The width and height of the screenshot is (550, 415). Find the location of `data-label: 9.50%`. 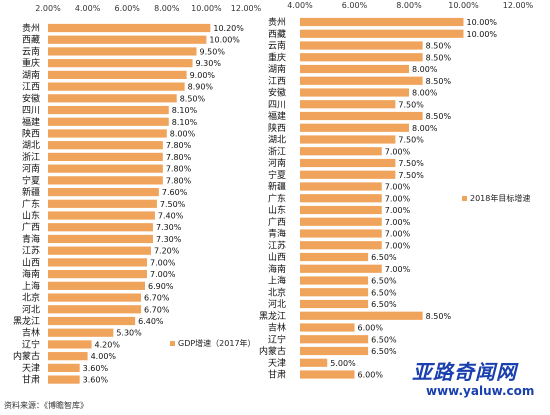

data-label: 9.50% is located at coordinates (213, 51).